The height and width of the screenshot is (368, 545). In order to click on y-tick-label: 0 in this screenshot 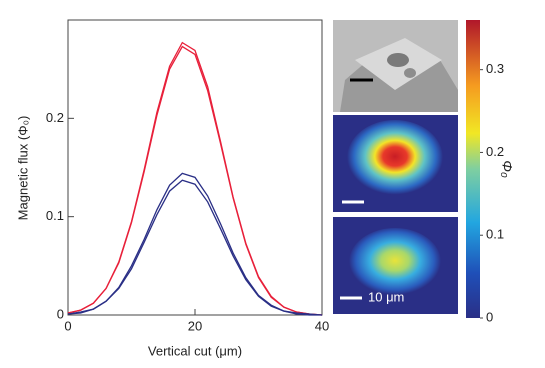, I will do `click(60, 313)`.